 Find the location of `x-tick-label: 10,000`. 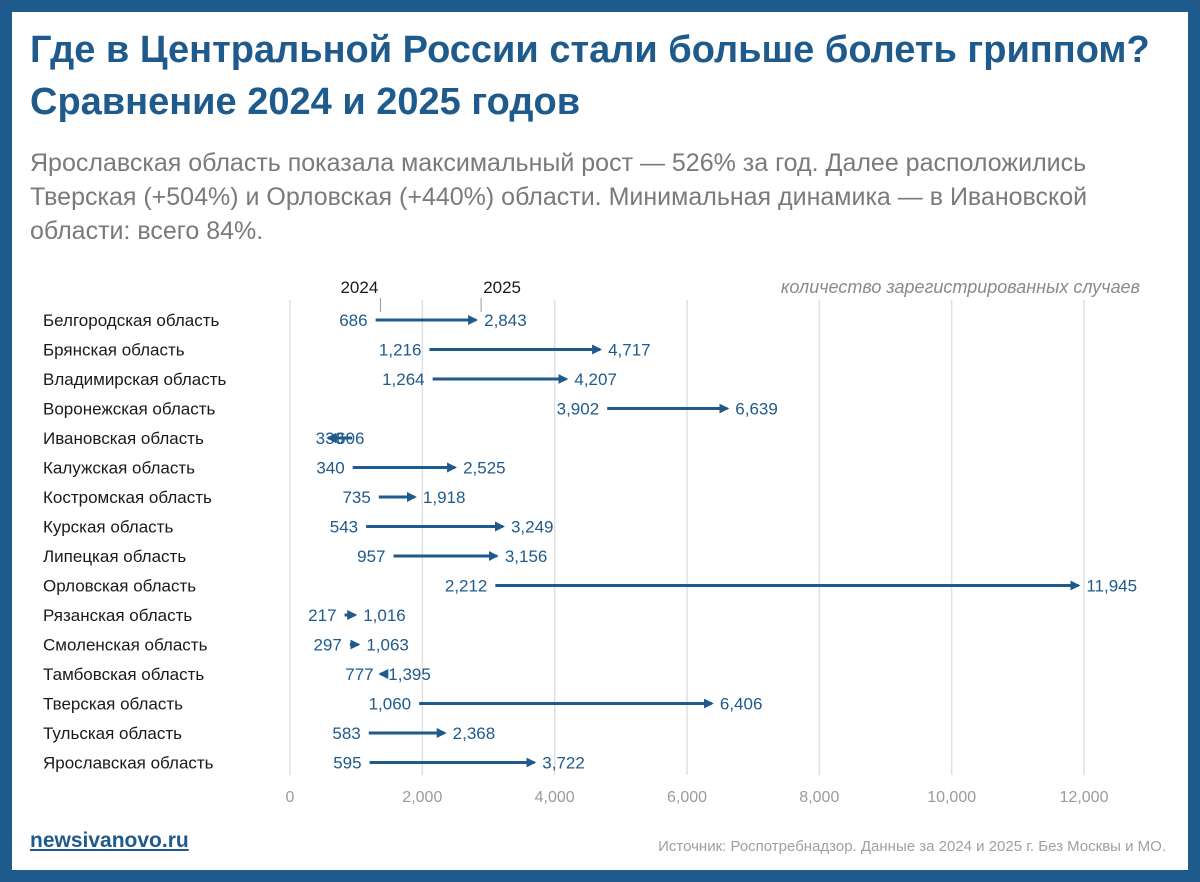

x-tick-label: 10,000 is located at coordinates (951, 797).